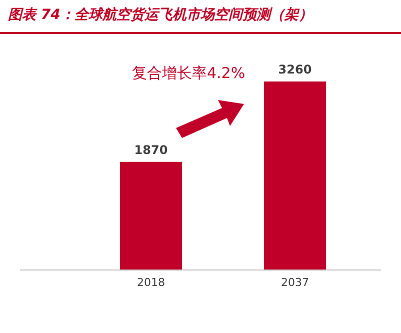  Describe the element at coordinates (189, 73) in the screenshot. I see `annotation: 复合增长率4.2%` at that location.